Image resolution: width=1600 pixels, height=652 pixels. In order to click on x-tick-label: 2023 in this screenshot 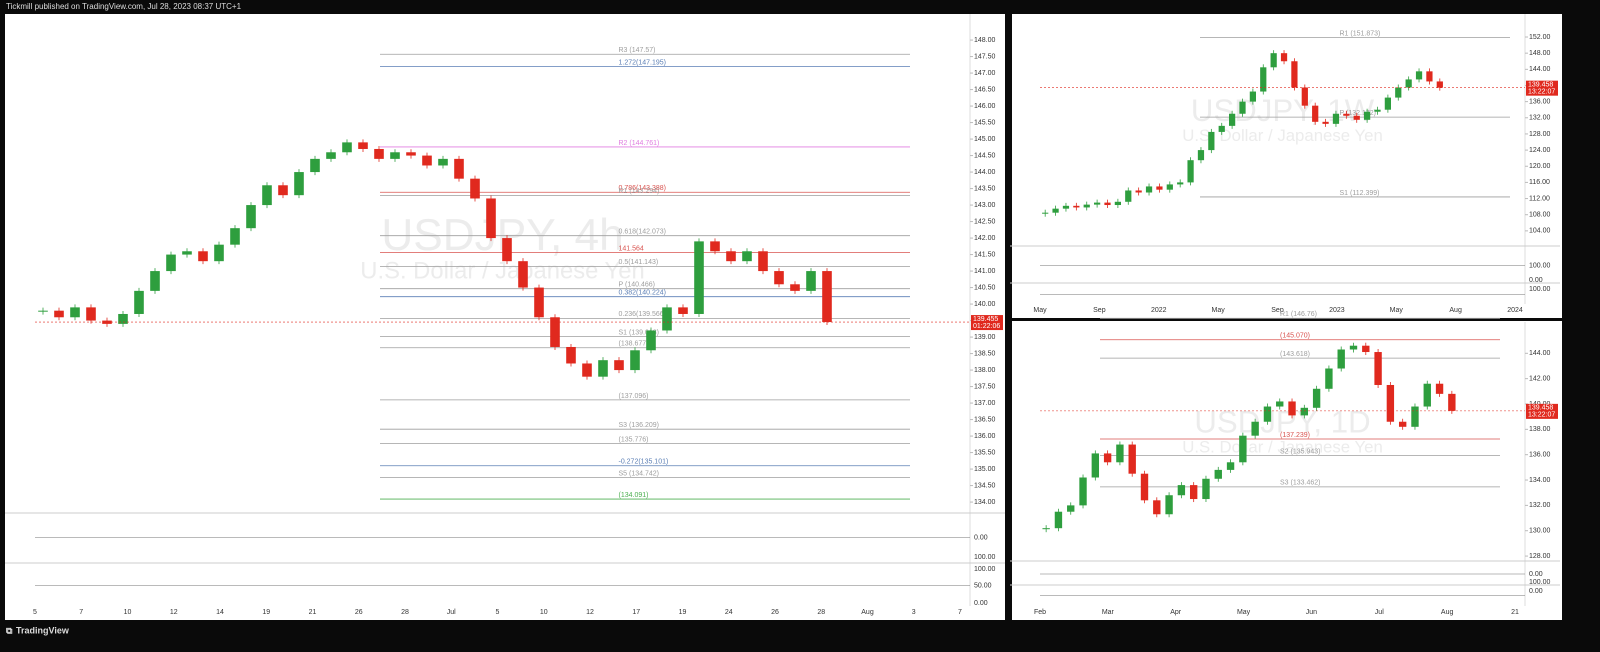, I will do `click(1337, 310)`.